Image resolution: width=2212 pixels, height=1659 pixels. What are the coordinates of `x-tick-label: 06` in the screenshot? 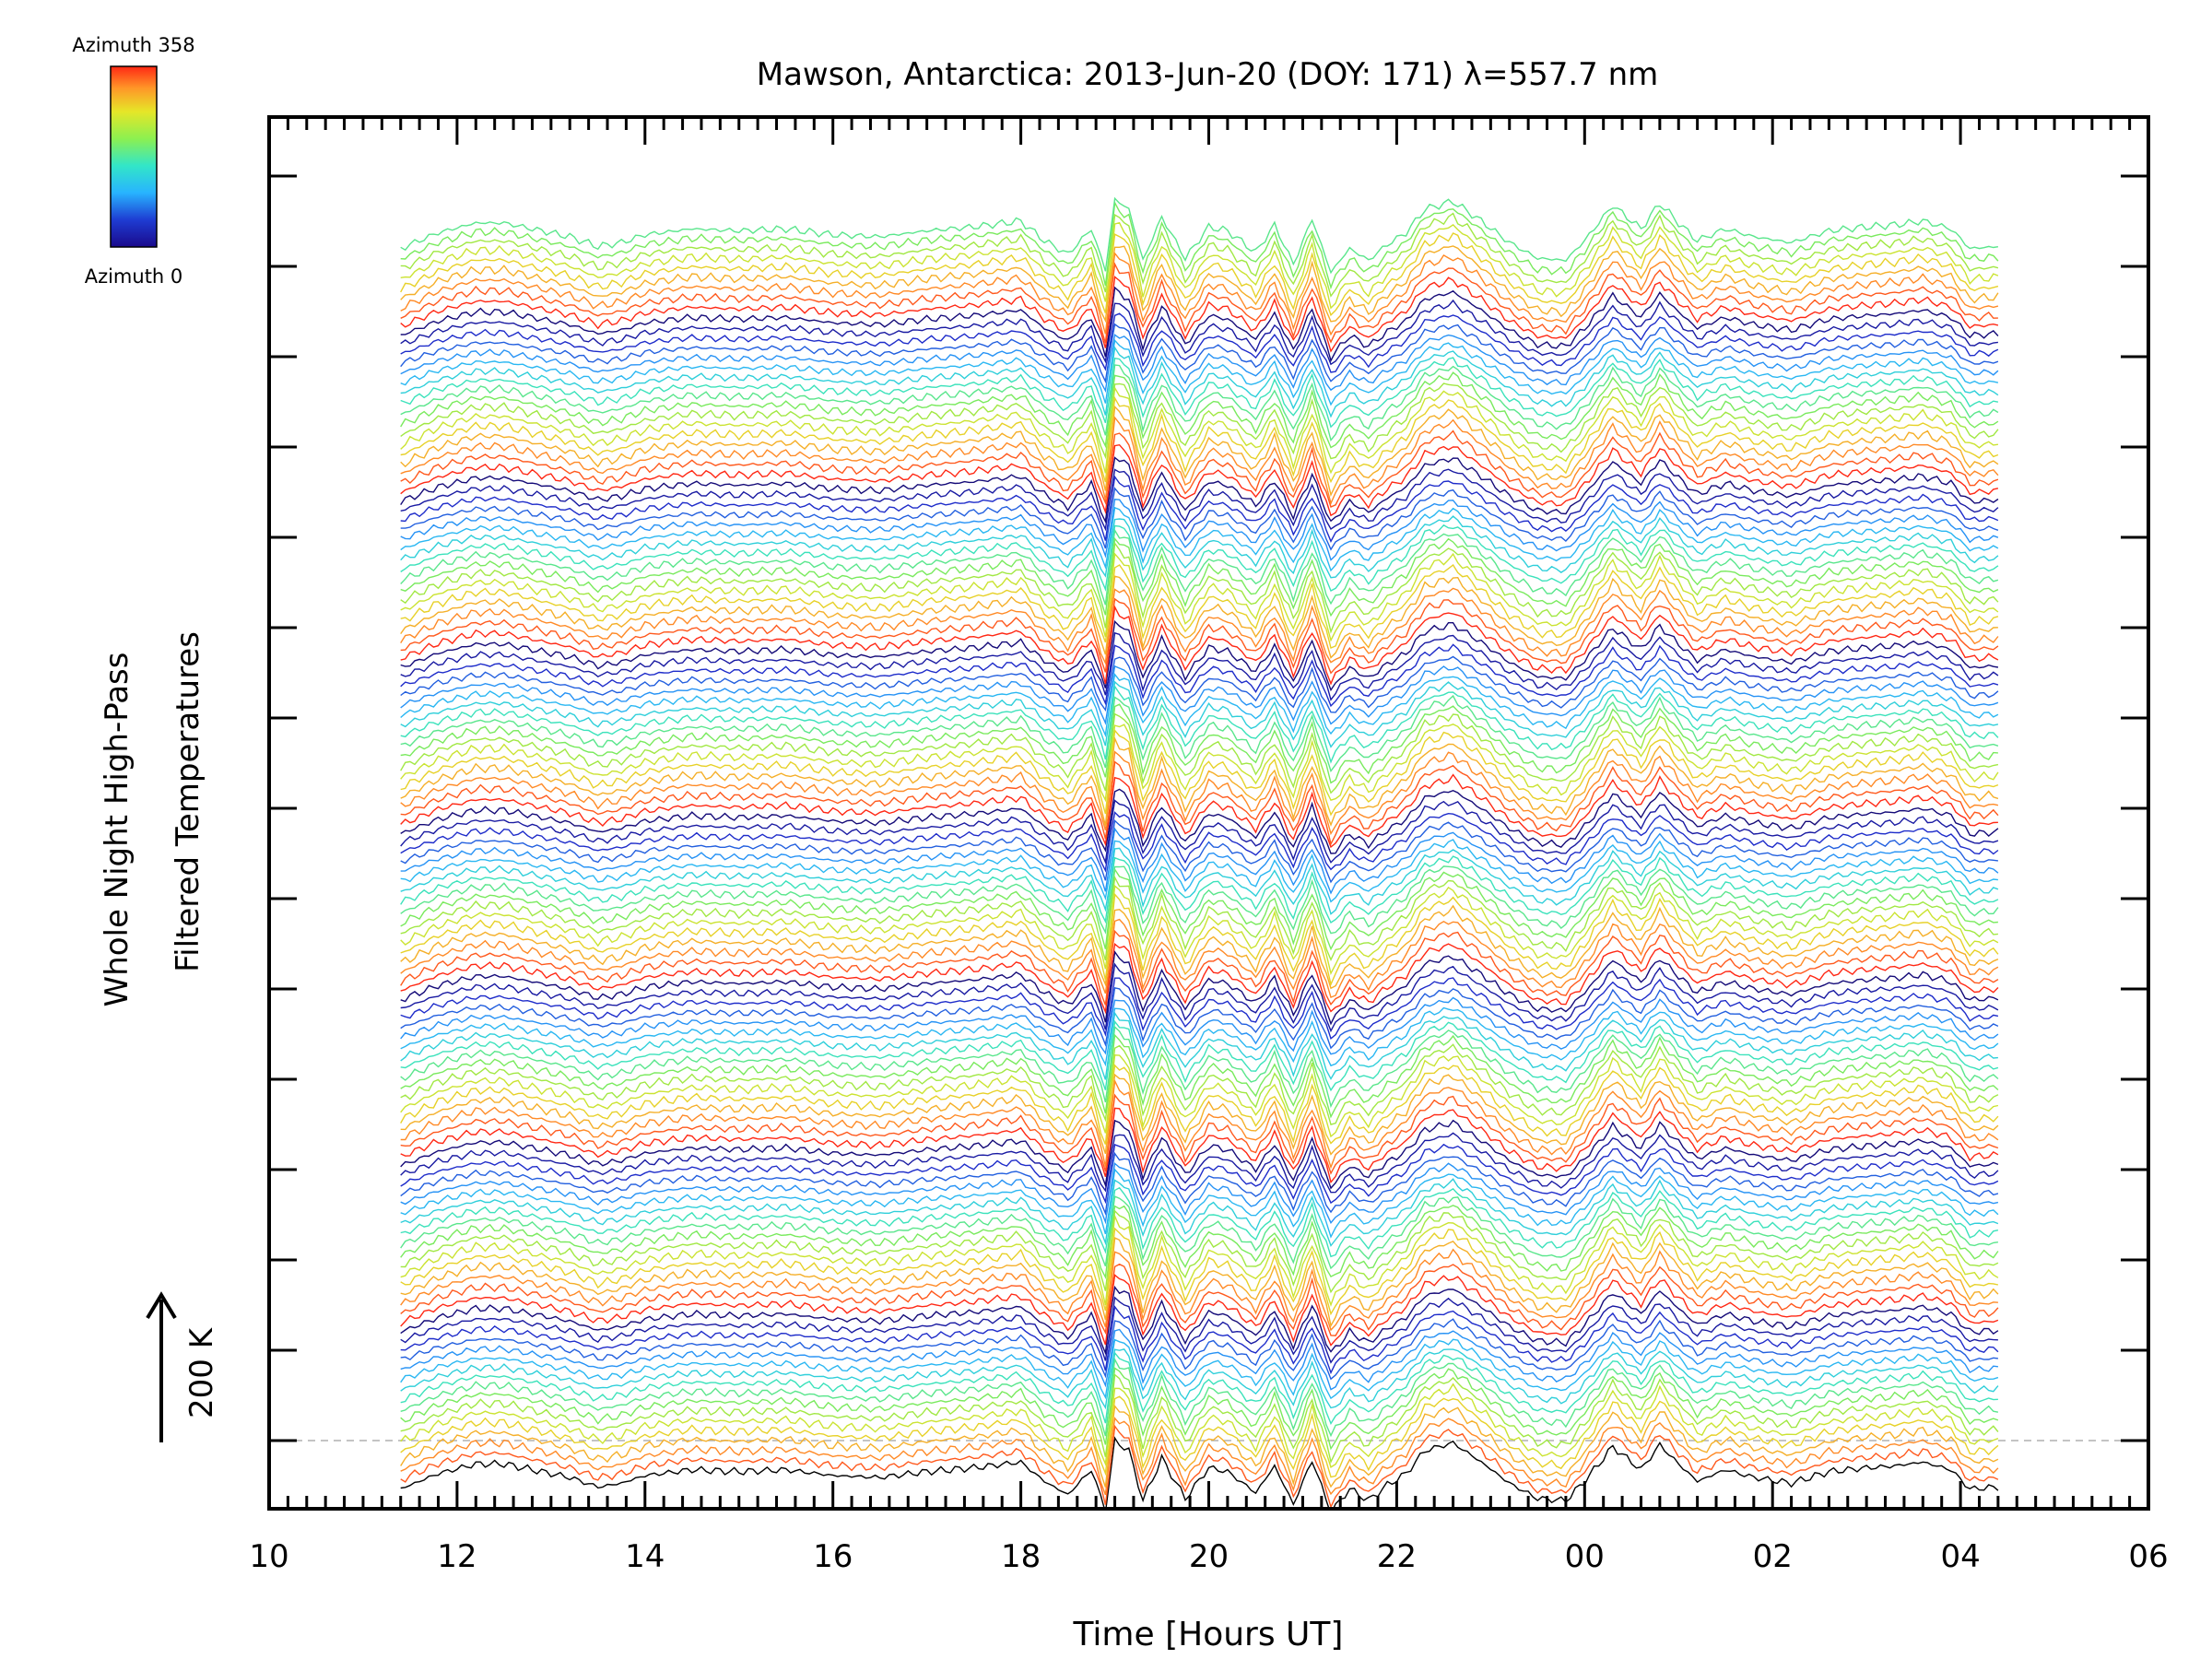 It's located at (2148, 1556).